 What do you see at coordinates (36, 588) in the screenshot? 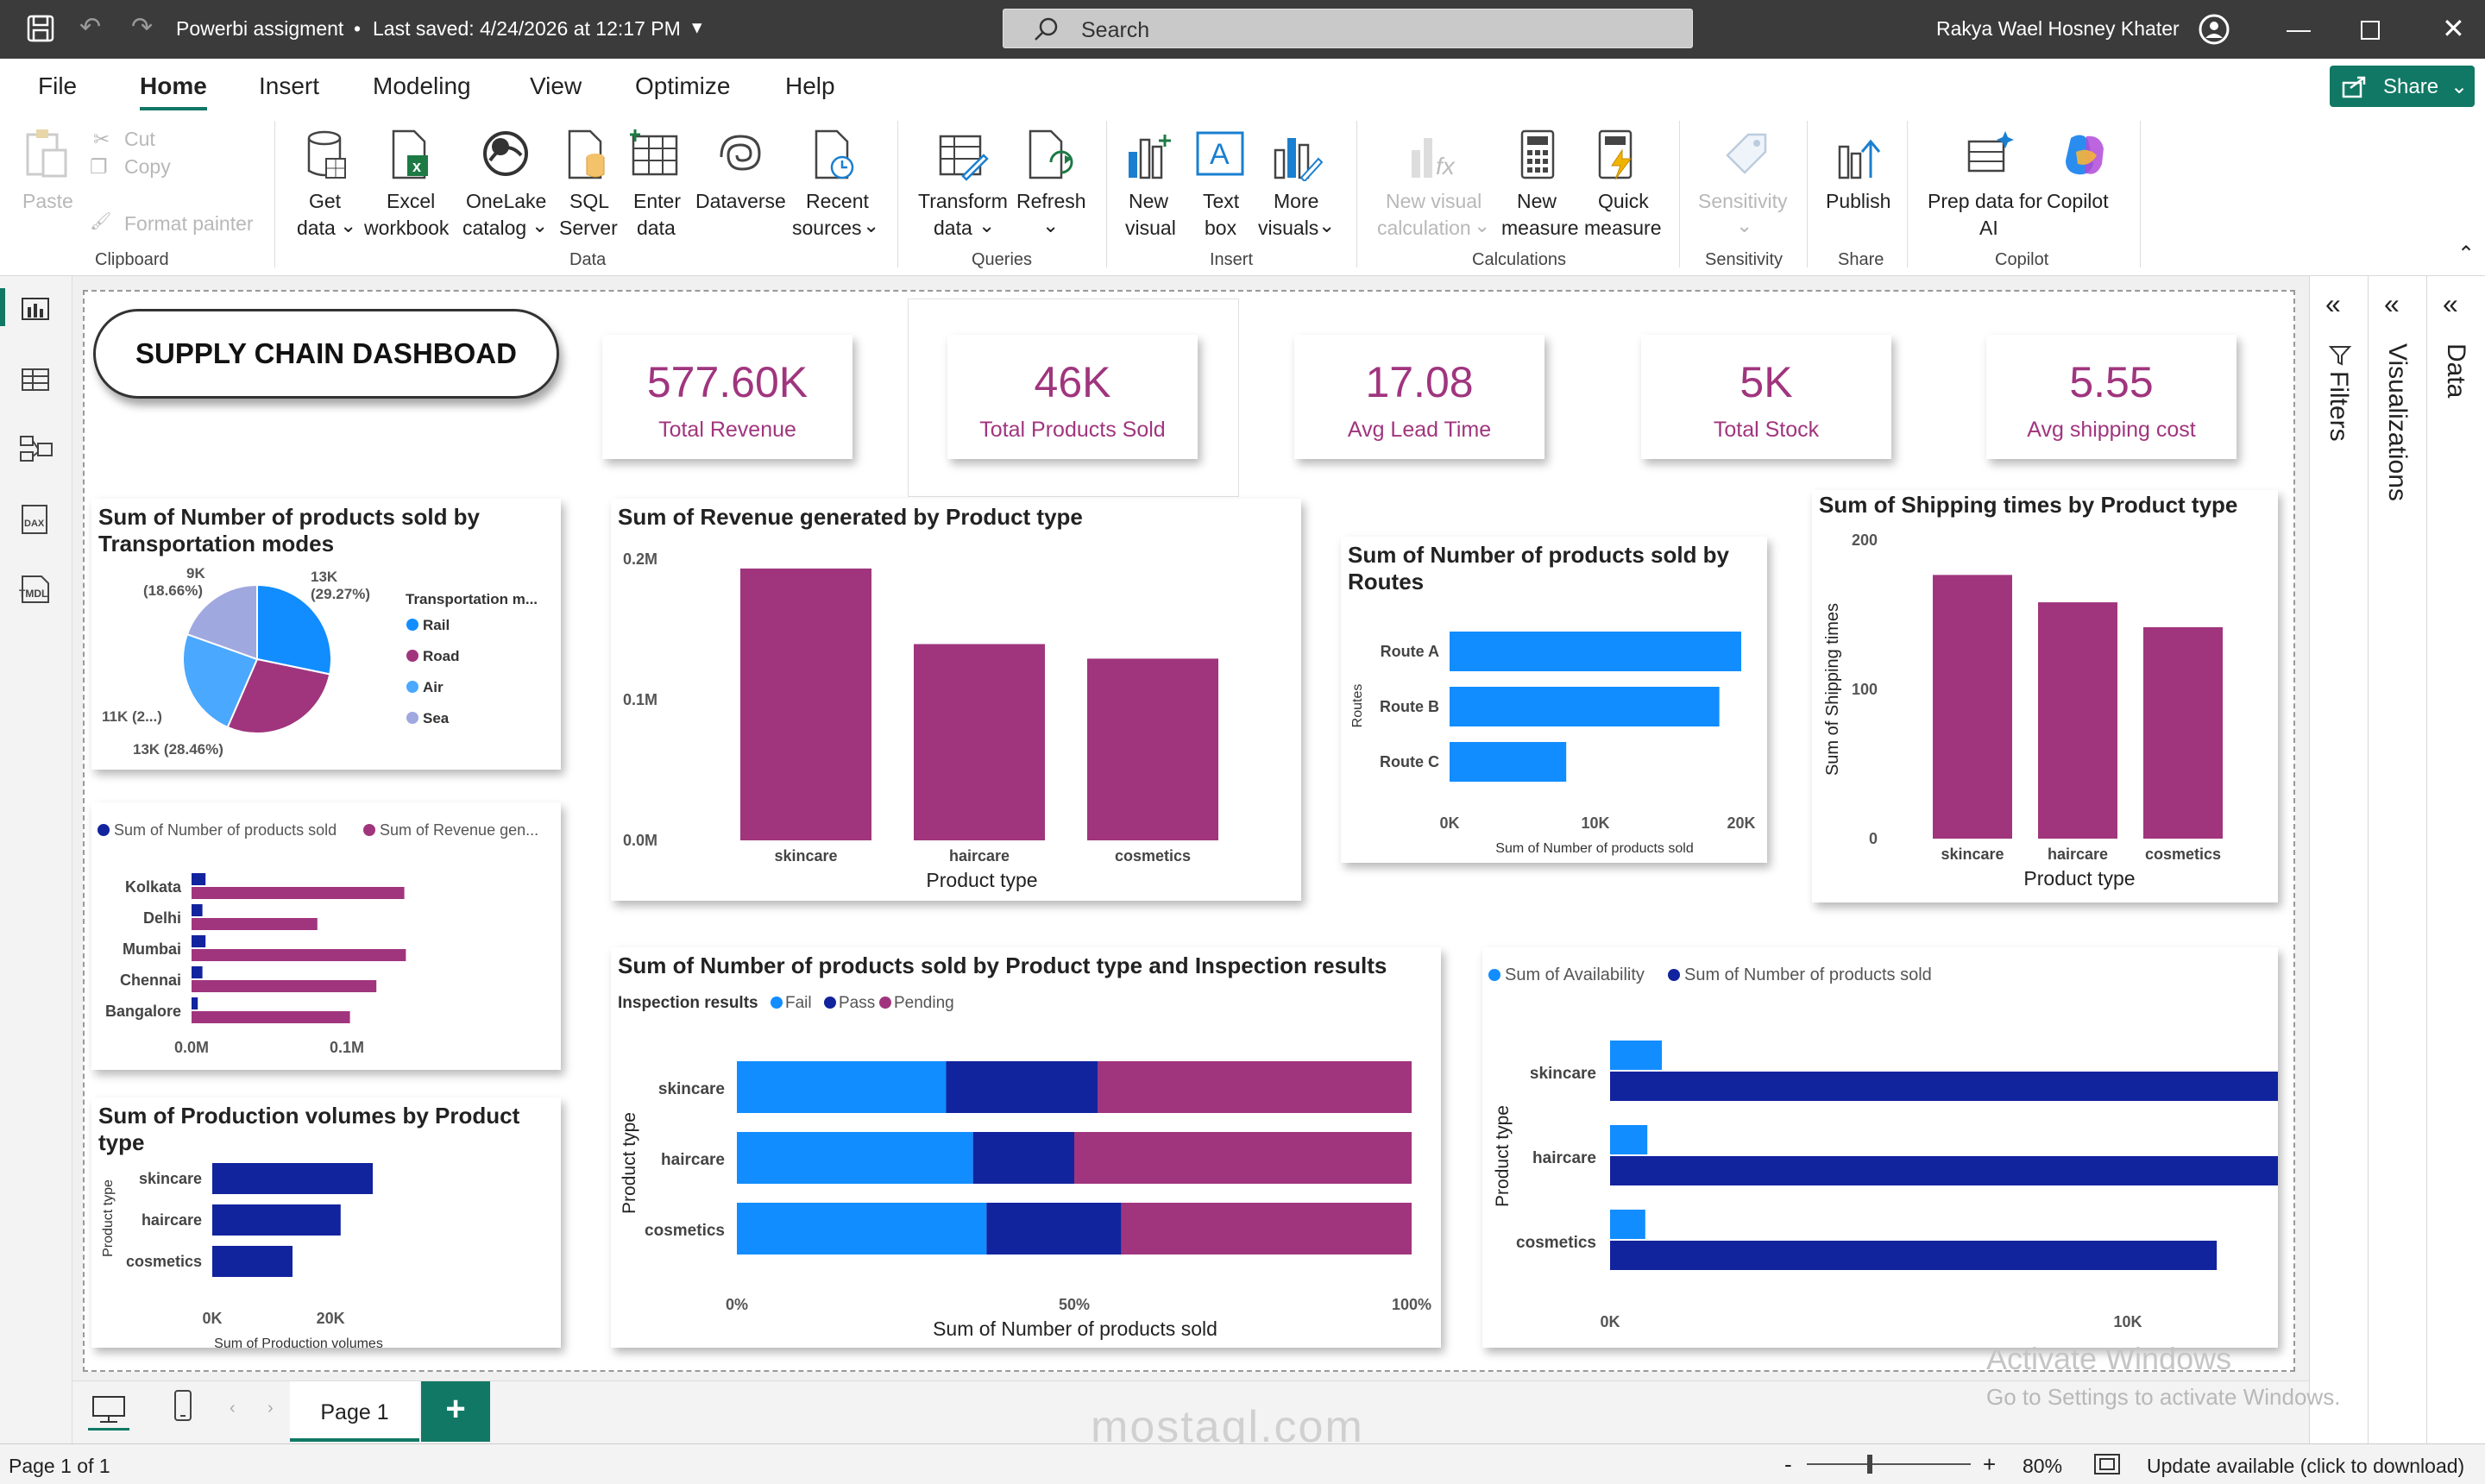
I see `tmdl-view-icon: TMDL` at bounding box center [36, 588].